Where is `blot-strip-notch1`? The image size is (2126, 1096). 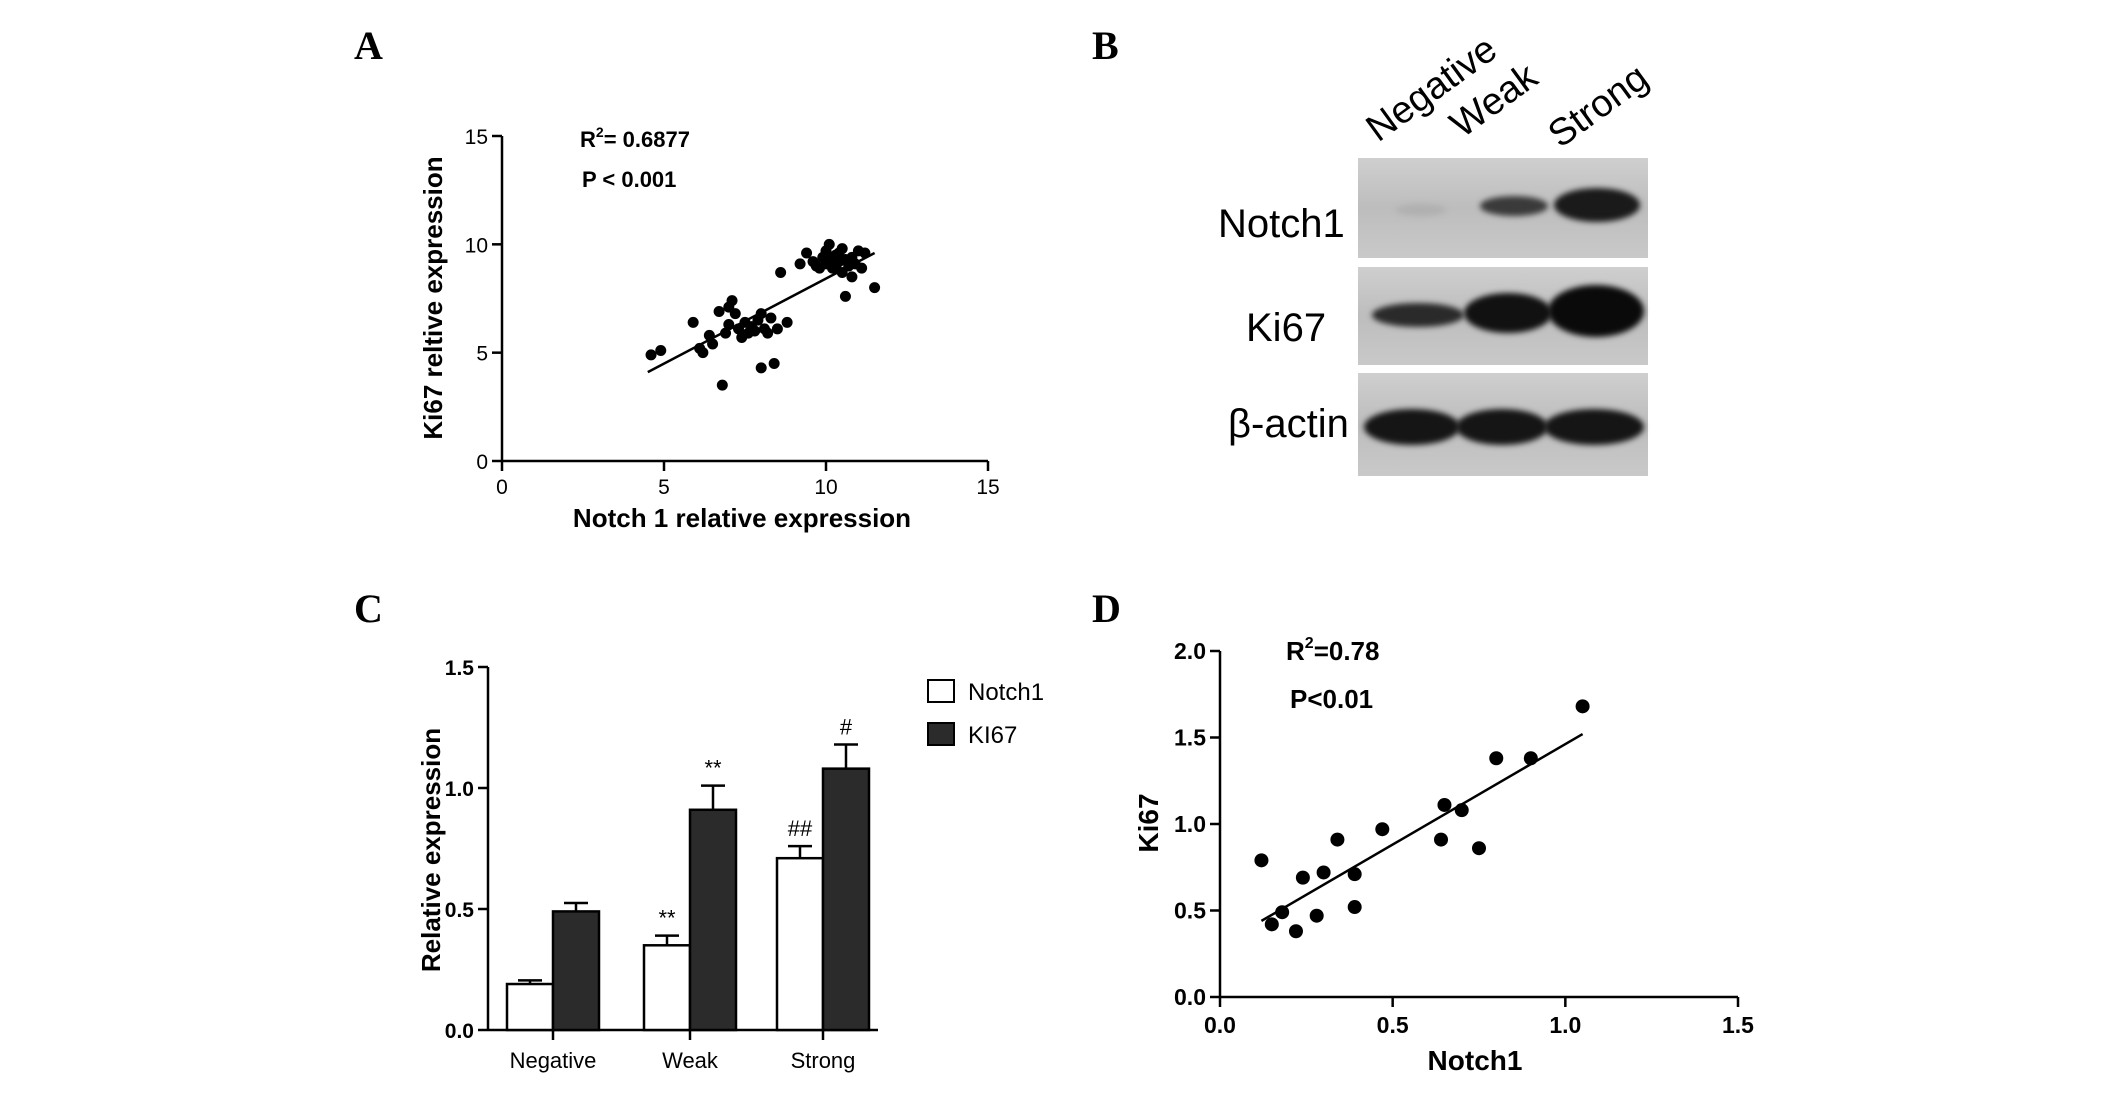
blot-strip-notch1 is located at coordinates (1503, 208).